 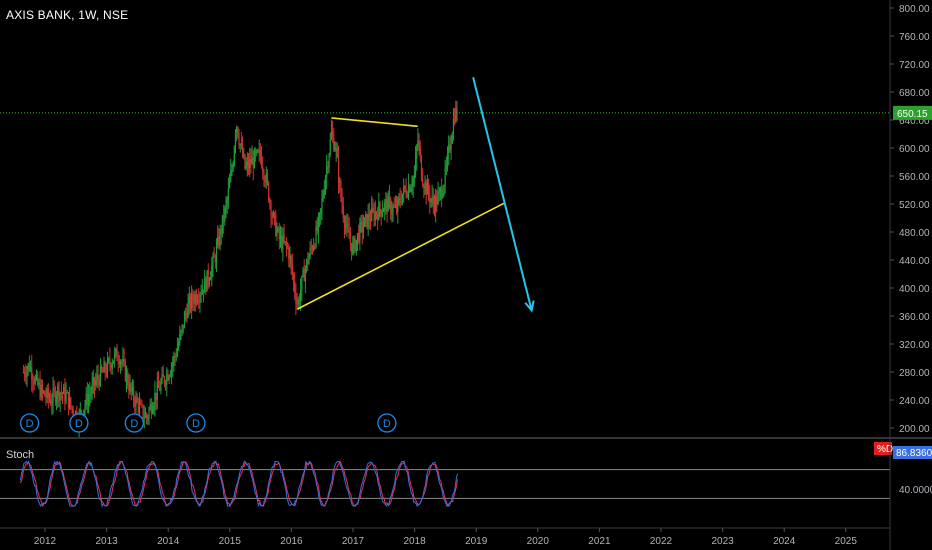 What do you see at coordinates (134, 424) in the screenshot?
I see `dividend-marker-label: D` at bounding box center [134, 424].